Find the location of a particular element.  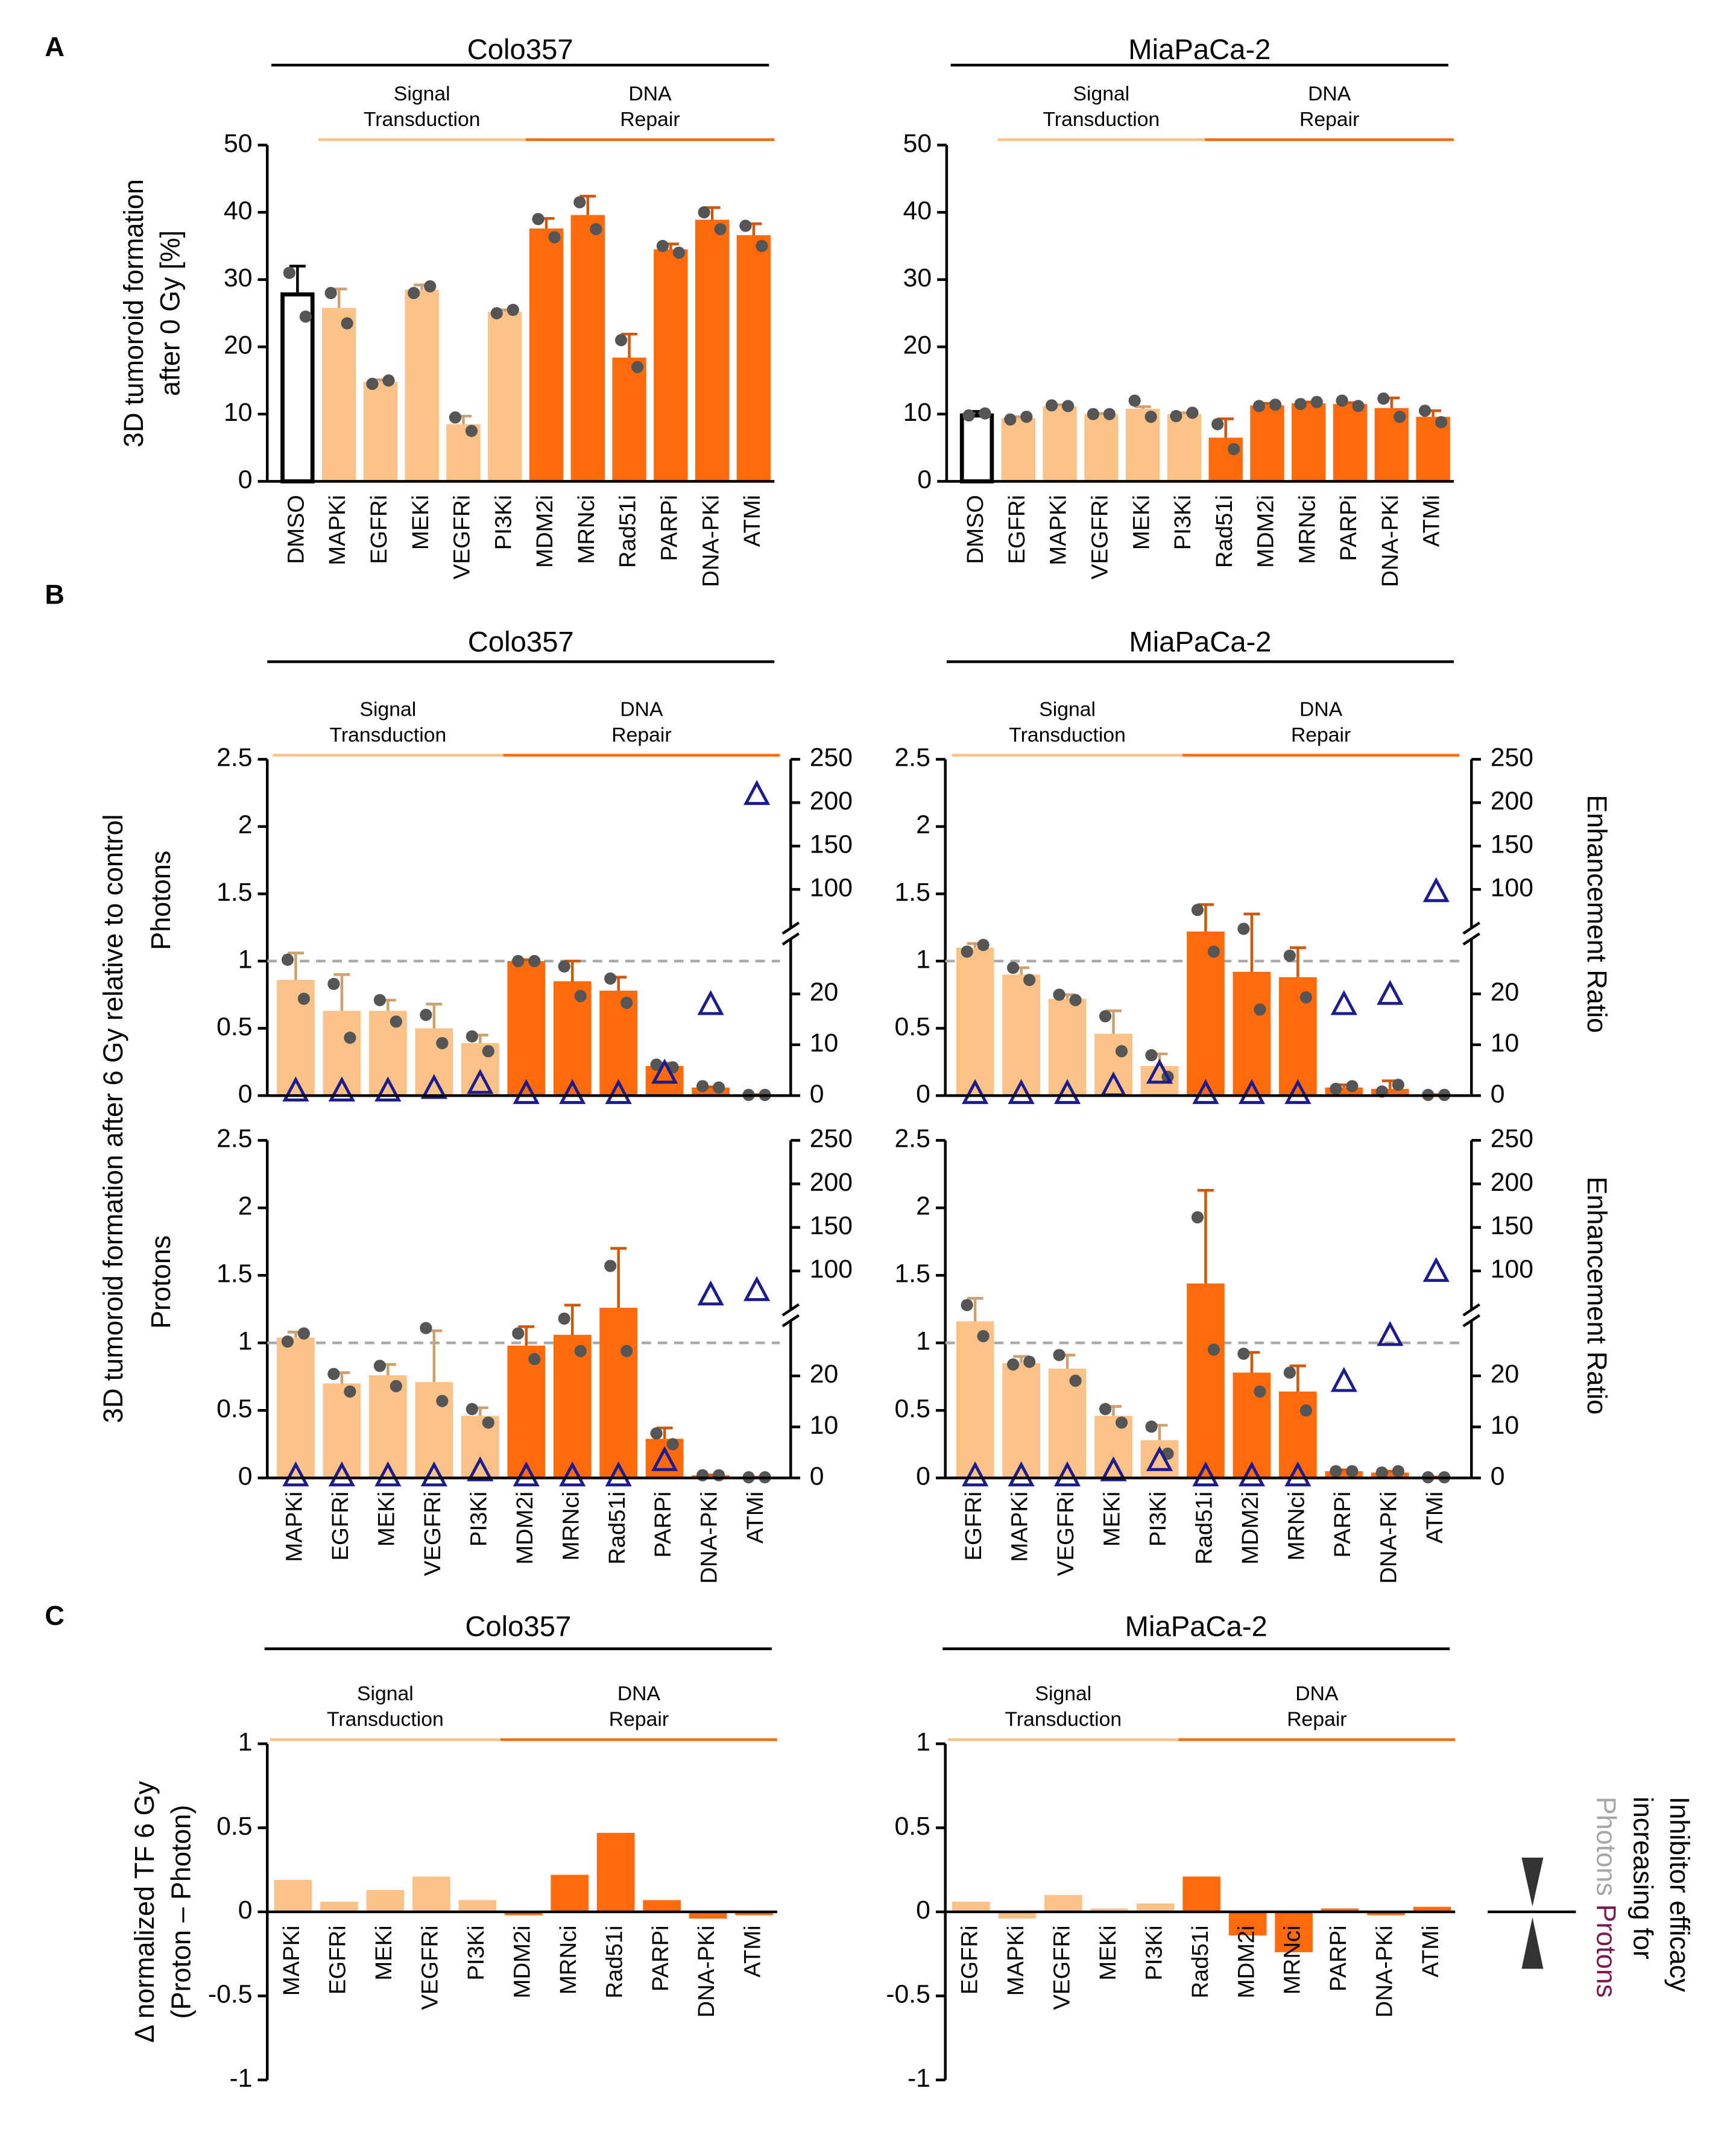

x-tick-label: PI3Ki is located at coordinates (1158, 1519).